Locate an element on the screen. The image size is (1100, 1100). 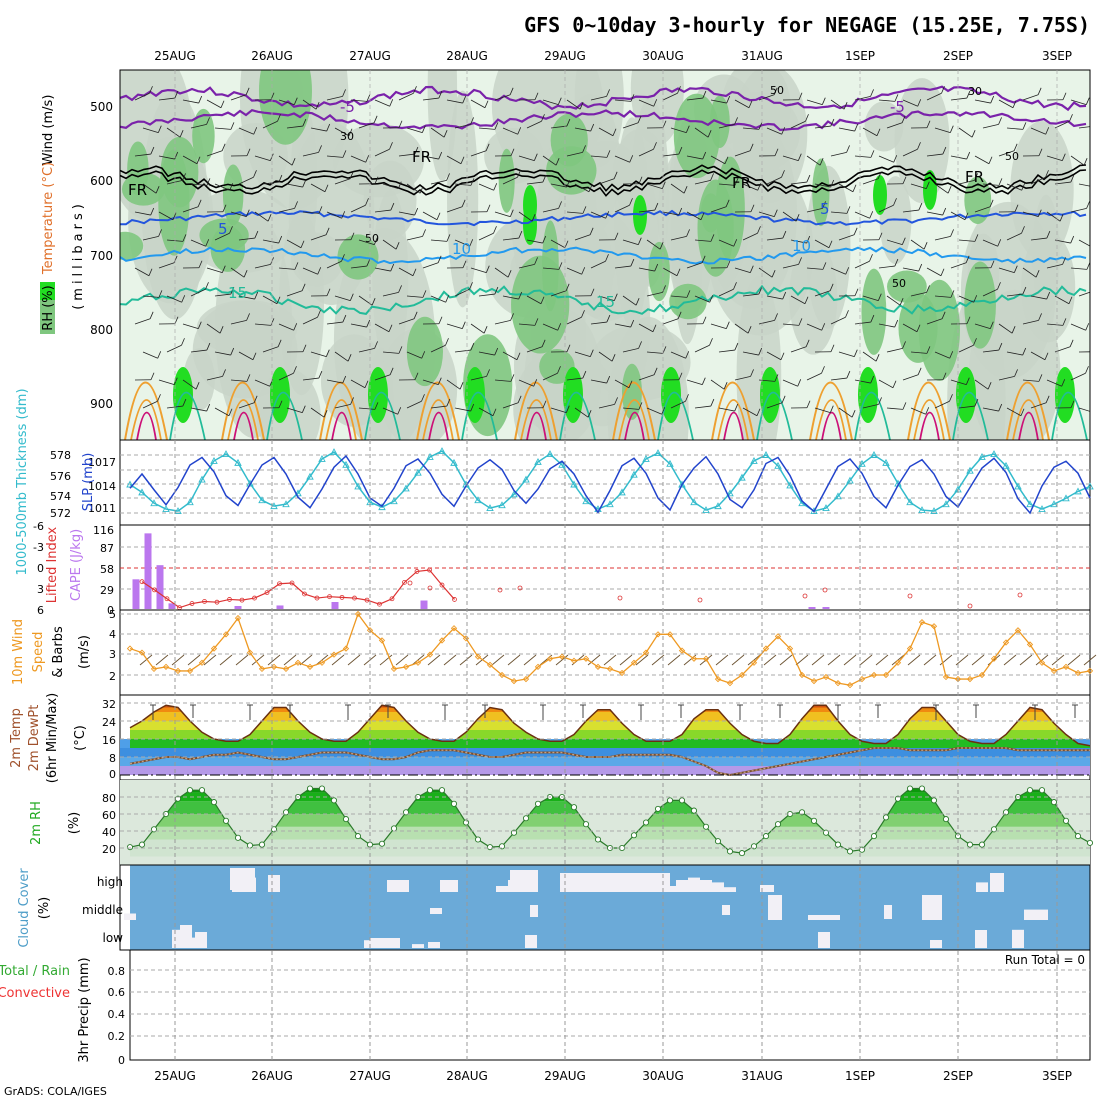
lifted-index-point is located at coordinates (329, 597).